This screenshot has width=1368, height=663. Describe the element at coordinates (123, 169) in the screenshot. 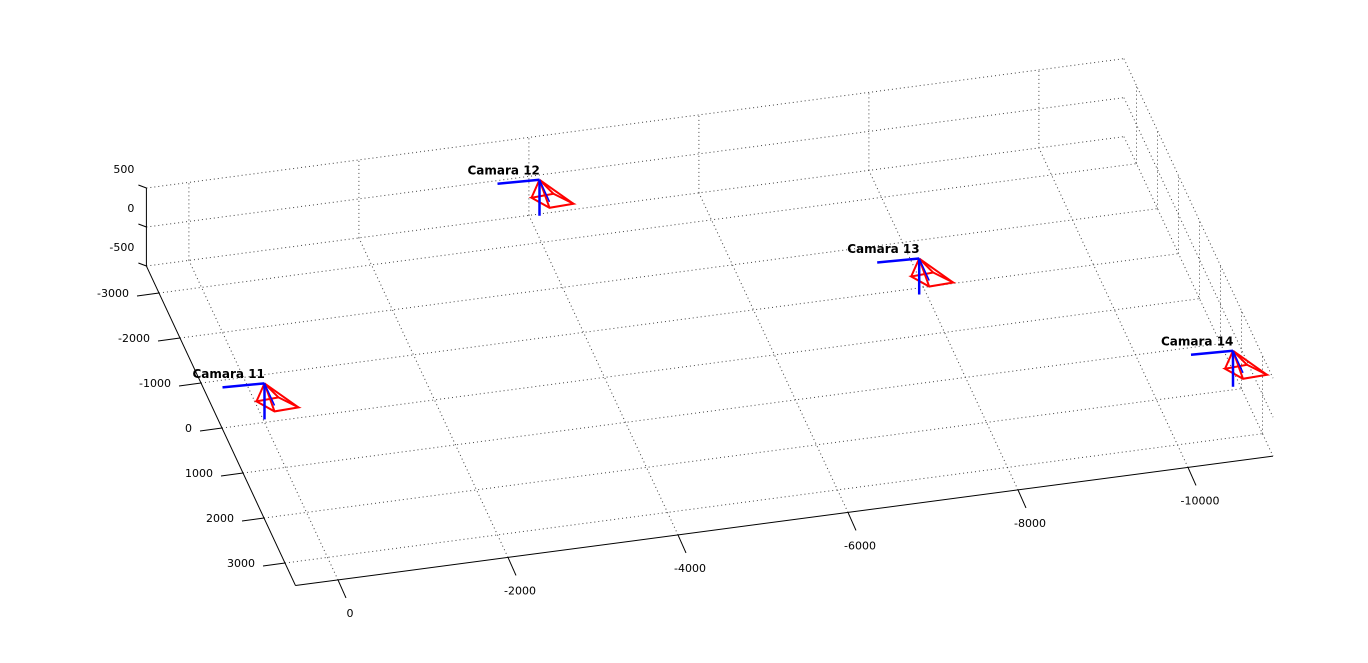

I see `z-tick-label: 500` at that location.